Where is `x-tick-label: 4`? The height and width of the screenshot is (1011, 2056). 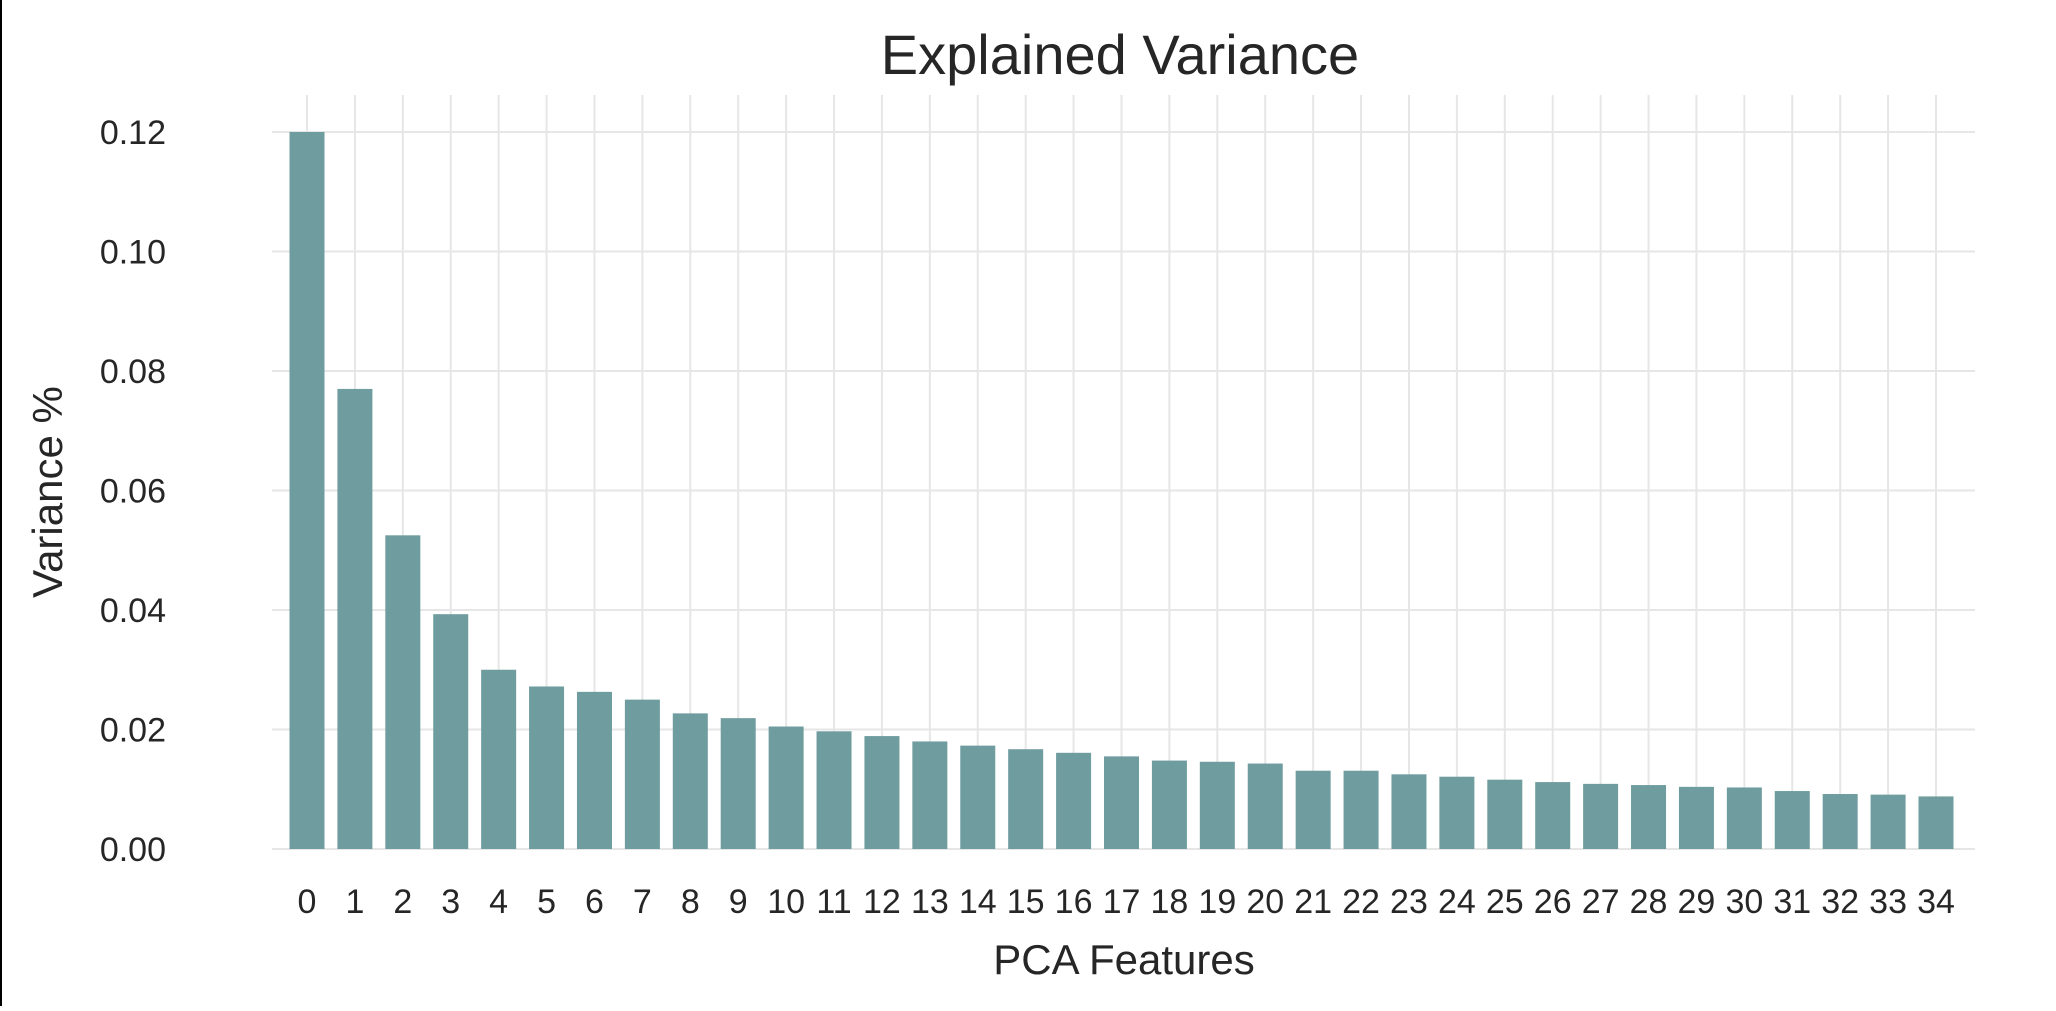 x-tick-label: 4 is located at coordinates (498, 902).